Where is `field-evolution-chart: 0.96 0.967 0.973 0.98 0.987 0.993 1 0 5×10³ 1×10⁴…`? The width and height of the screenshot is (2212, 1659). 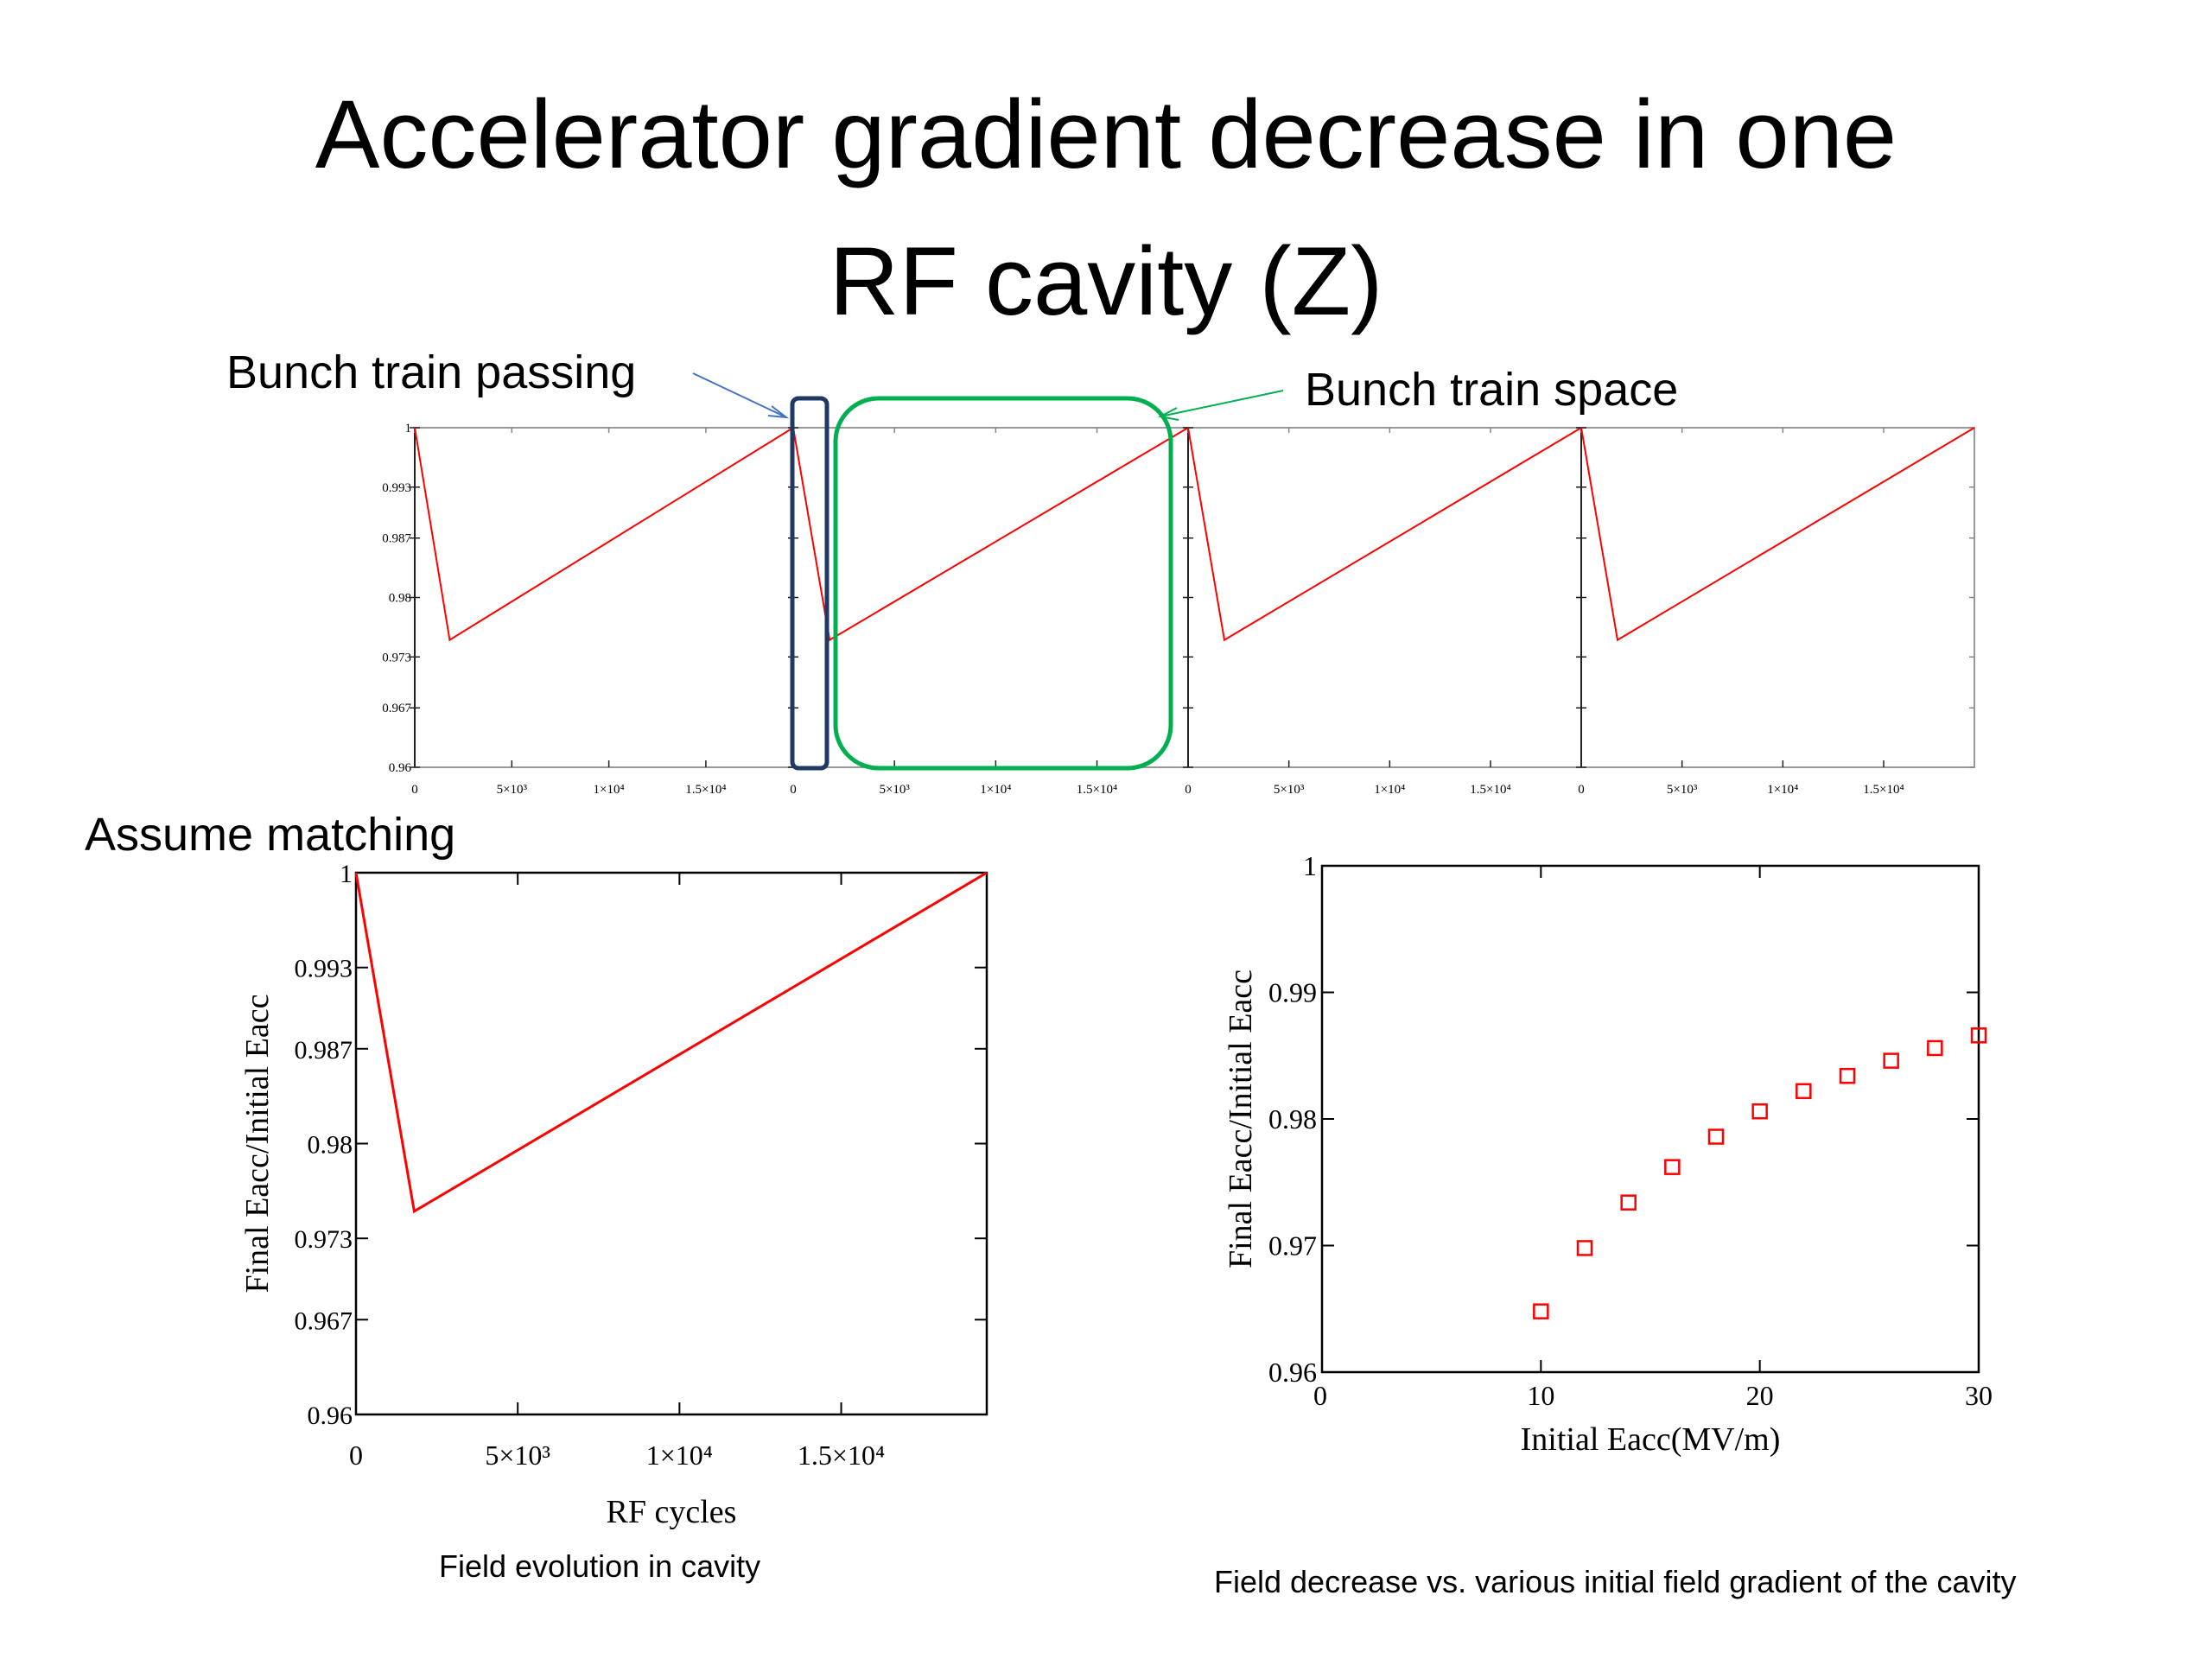 field-evolution-chart: 0.96 0.967 0.973 0.98 0.987 0.993 1 0 5×10³ 1×10⁴… is located at coordinates (613, 1195).